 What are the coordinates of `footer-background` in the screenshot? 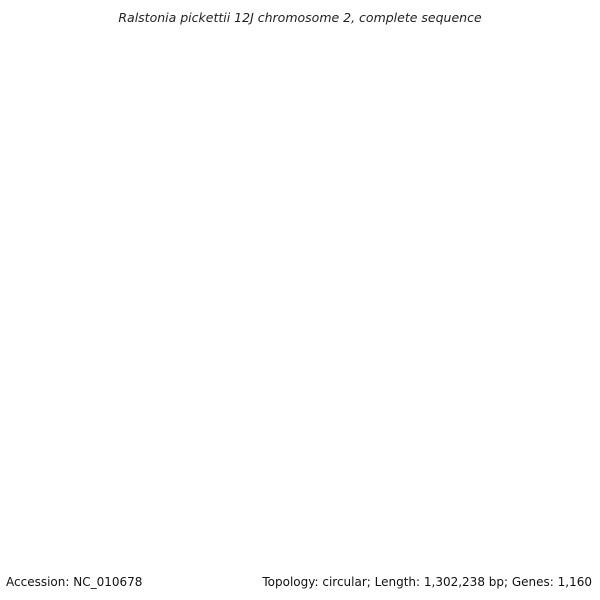 It's located at (300, 586).